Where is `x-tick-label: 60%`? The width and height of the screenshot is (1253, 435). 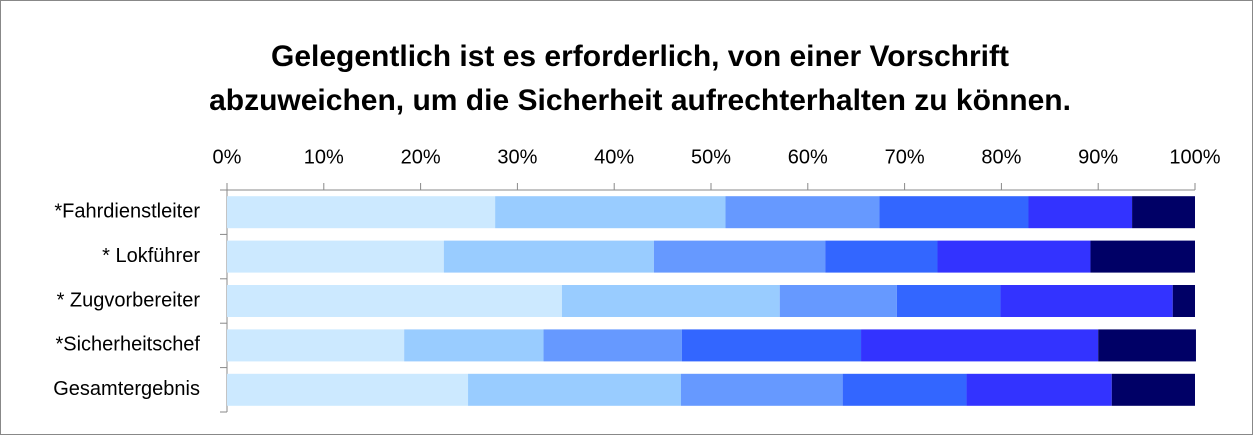
x-tick-label: 60% is located at coordinates (808, 157).